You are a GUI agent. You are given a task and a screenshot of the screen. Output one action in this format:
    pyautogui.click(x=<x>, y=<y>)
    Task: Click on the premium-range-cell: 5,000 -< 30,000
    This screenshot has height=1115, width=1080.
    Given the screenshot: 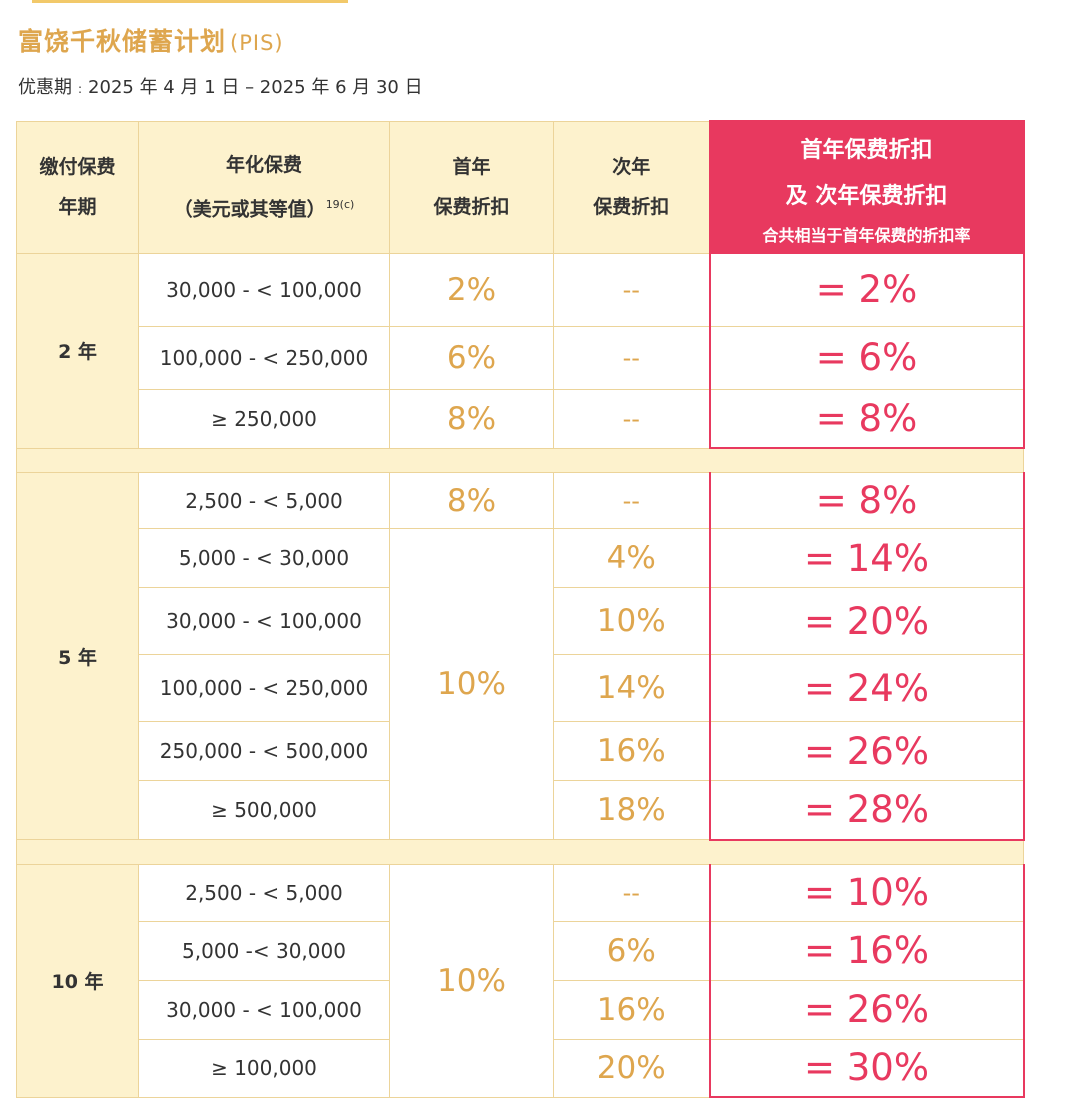 What is the action you would take?
    pyautogui.click(x=264, y=950)
    